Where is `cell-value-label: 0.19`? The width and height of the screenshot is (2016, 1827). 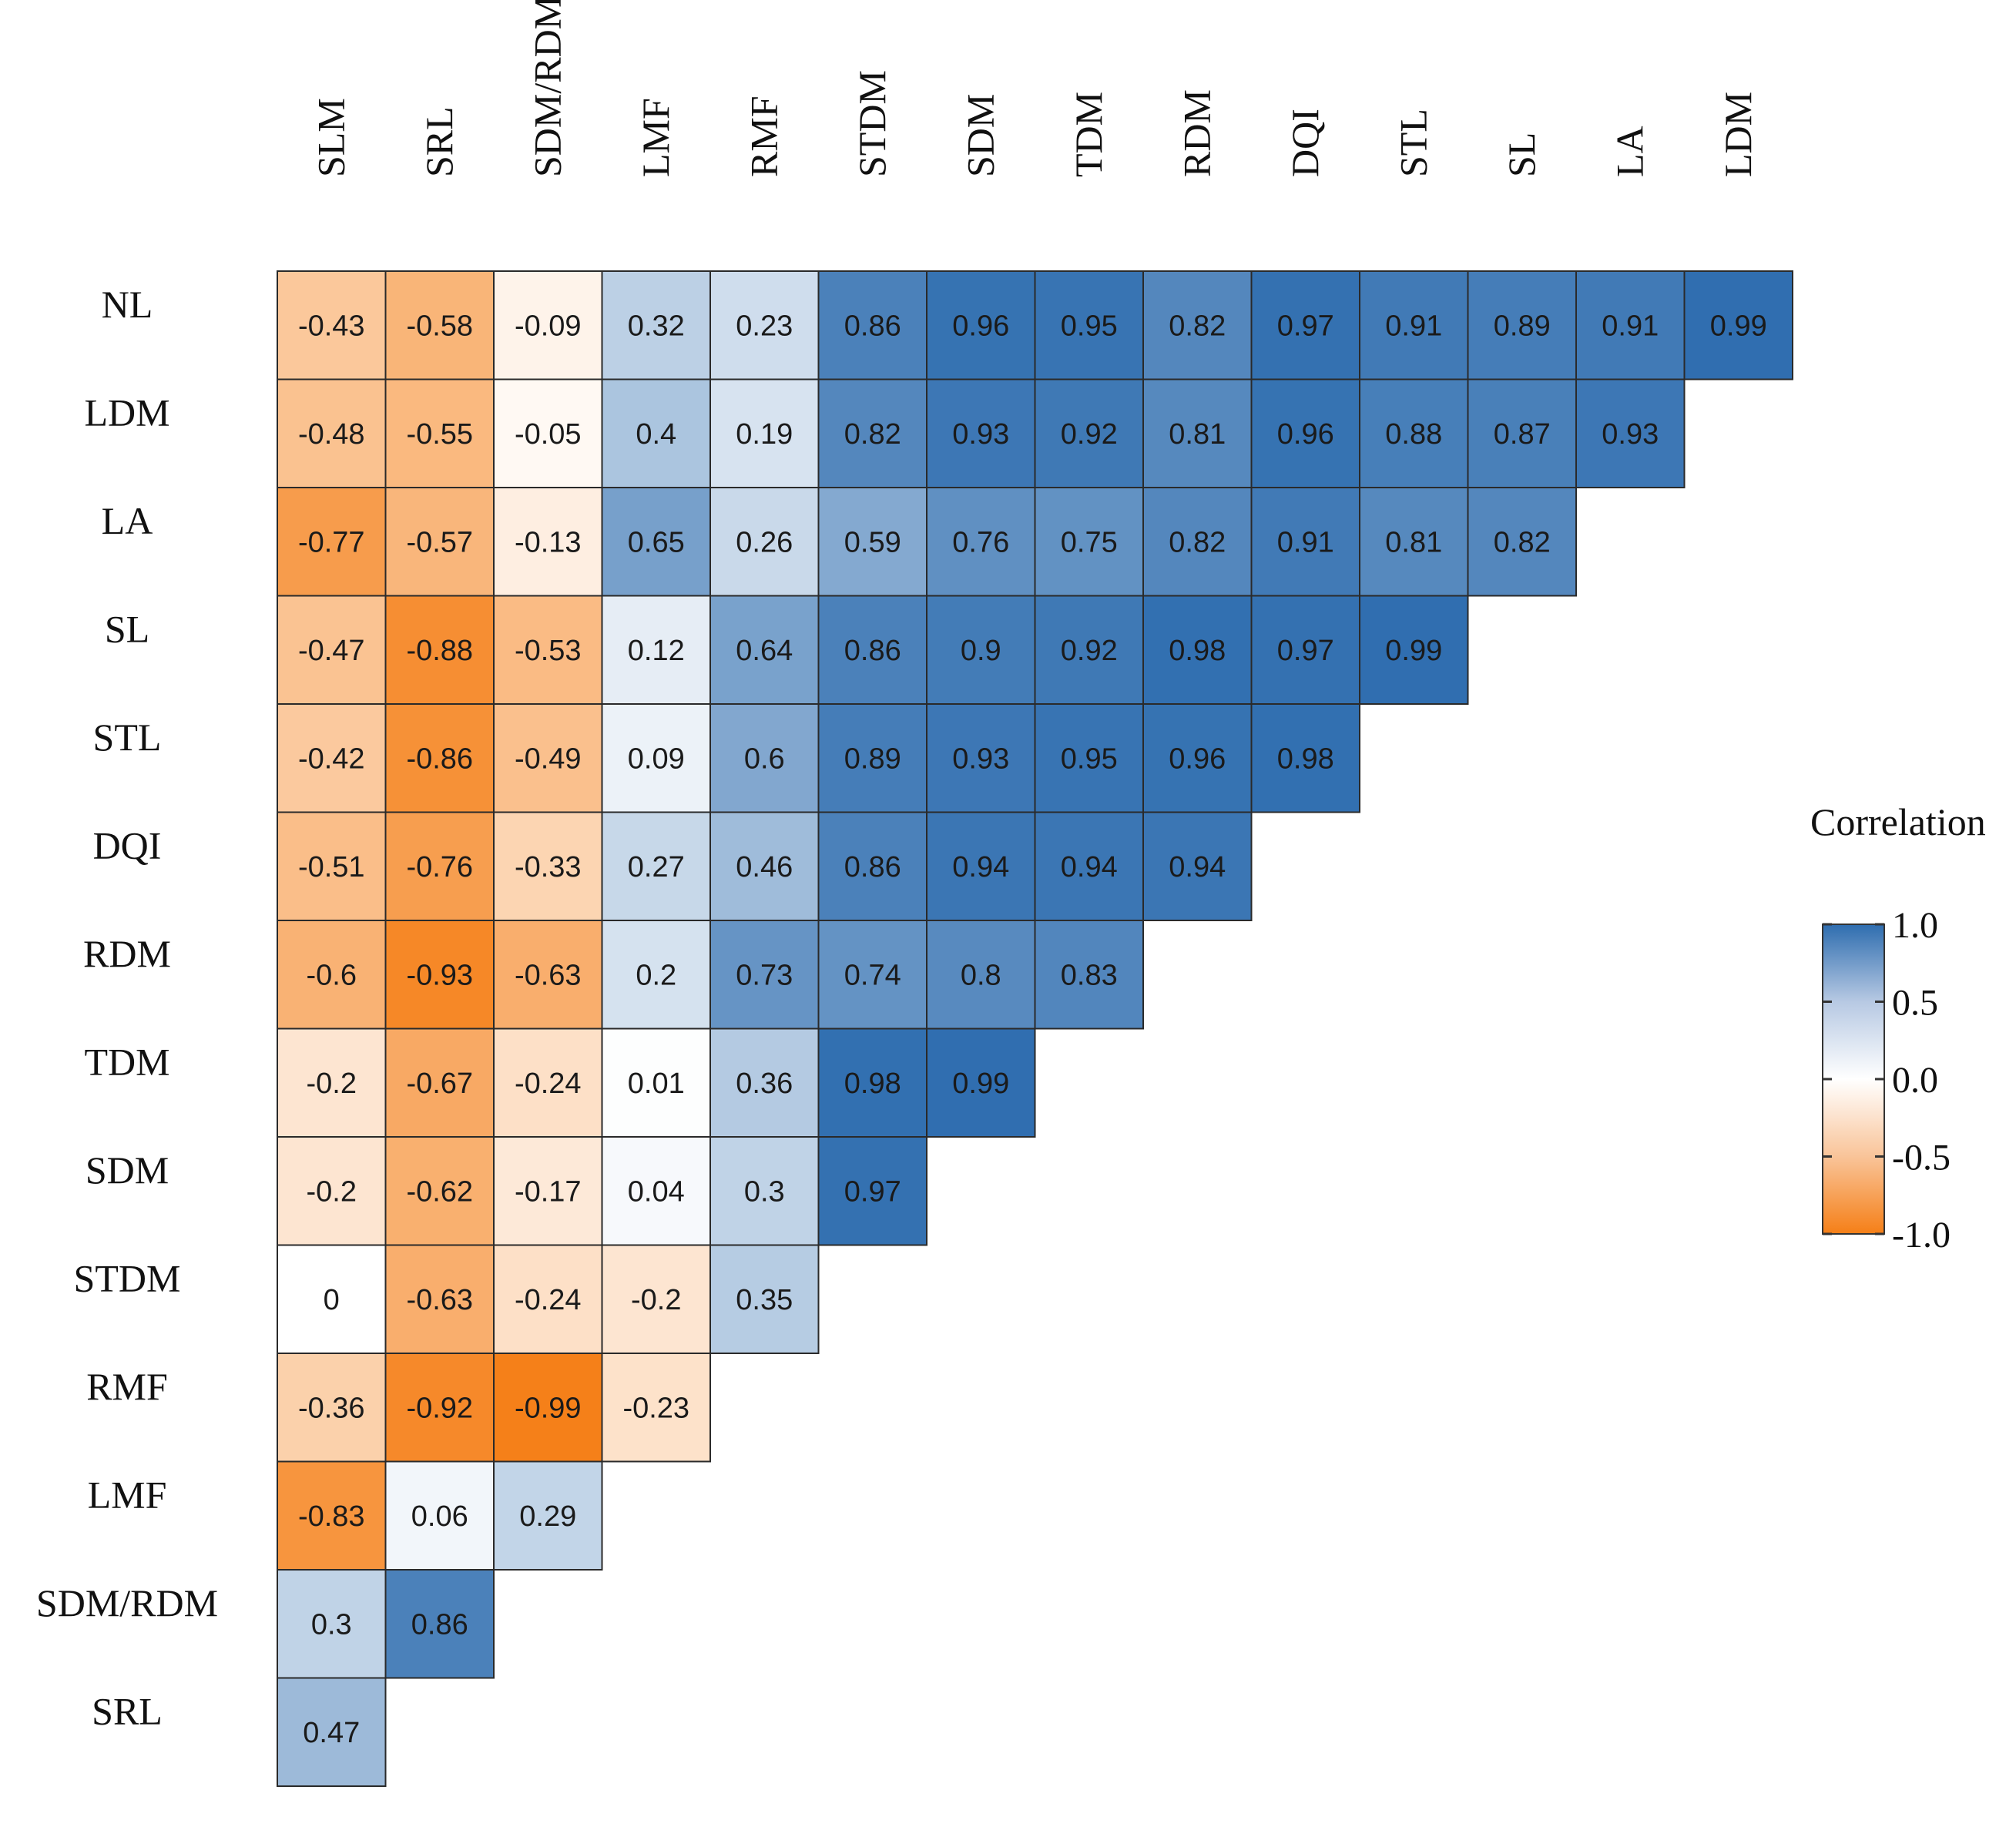
cell-value-label: 0.19 is located at coordinates (764, 434).